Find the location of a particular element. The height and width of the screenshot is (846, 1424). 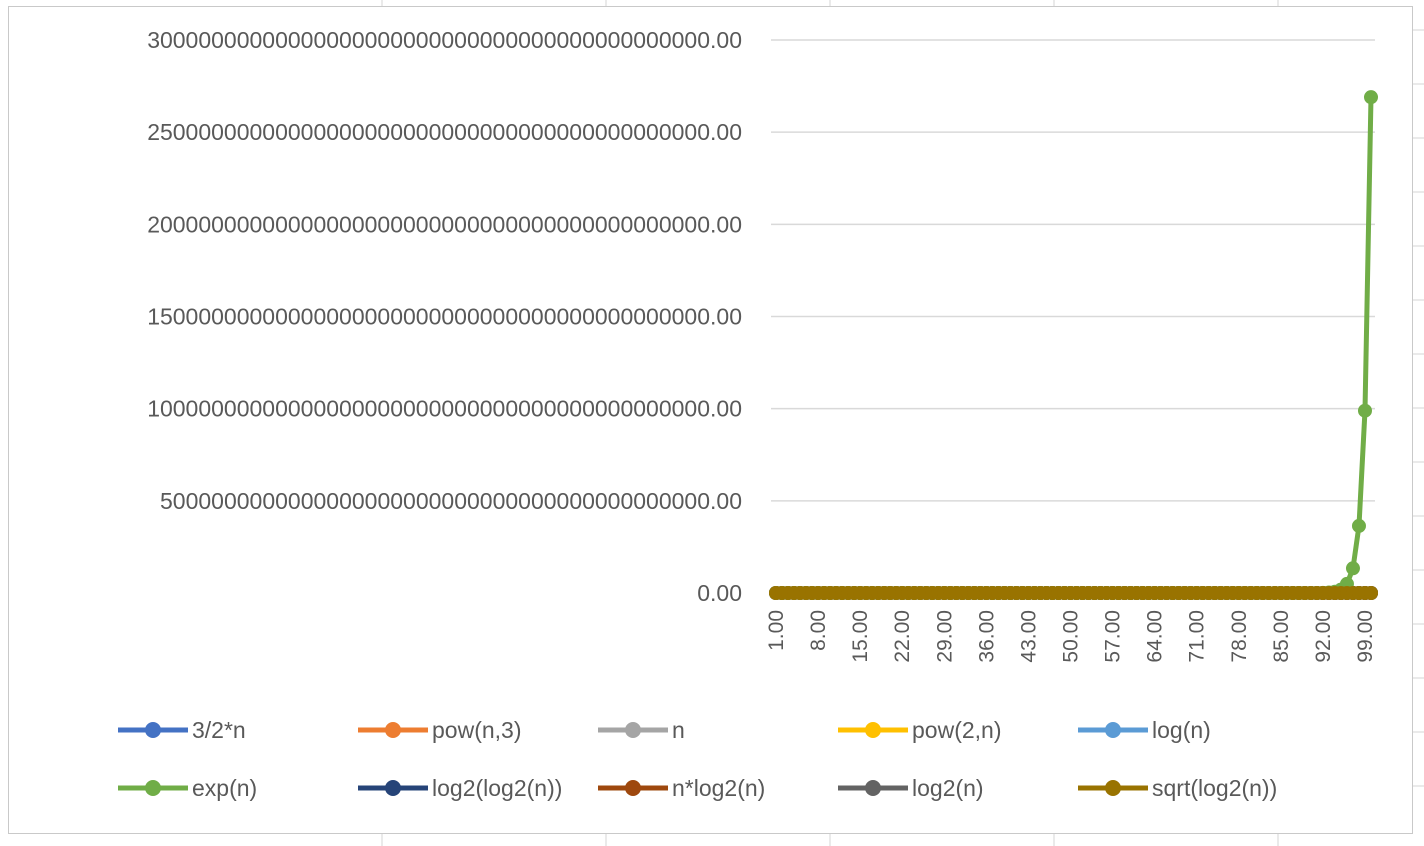

legend-label: 3/2*n is located at coordinates (219, 730).